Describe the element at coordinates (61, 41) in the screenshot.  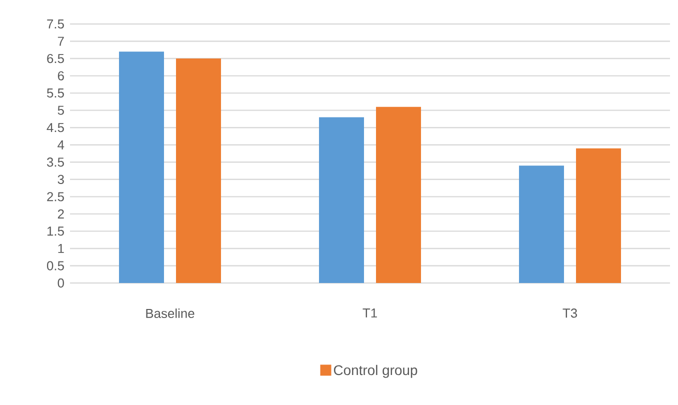
I see `y-tick-label: 7` at that location.